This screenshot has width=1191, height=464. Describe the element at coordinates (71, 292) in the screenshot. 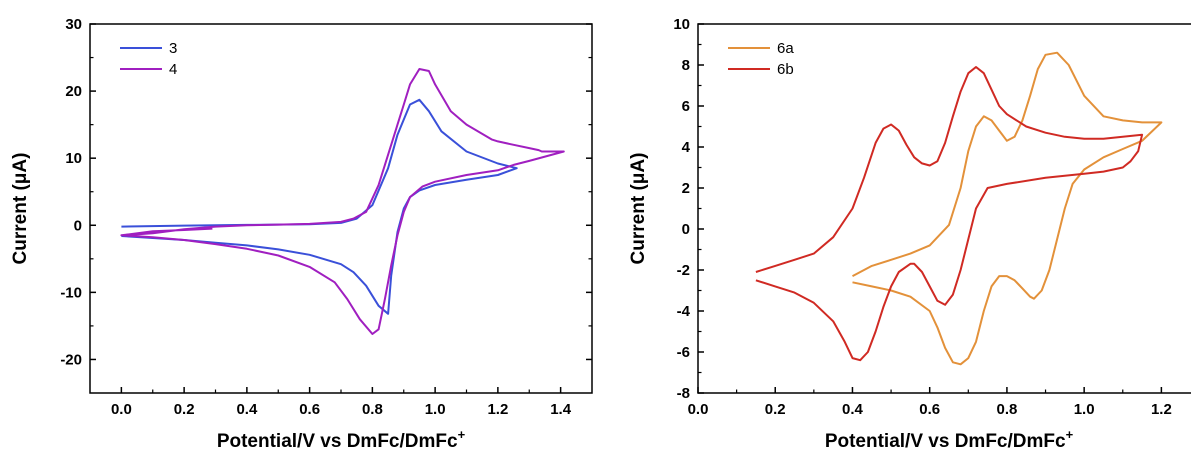

I see `y-tick-label: -10` at that location.